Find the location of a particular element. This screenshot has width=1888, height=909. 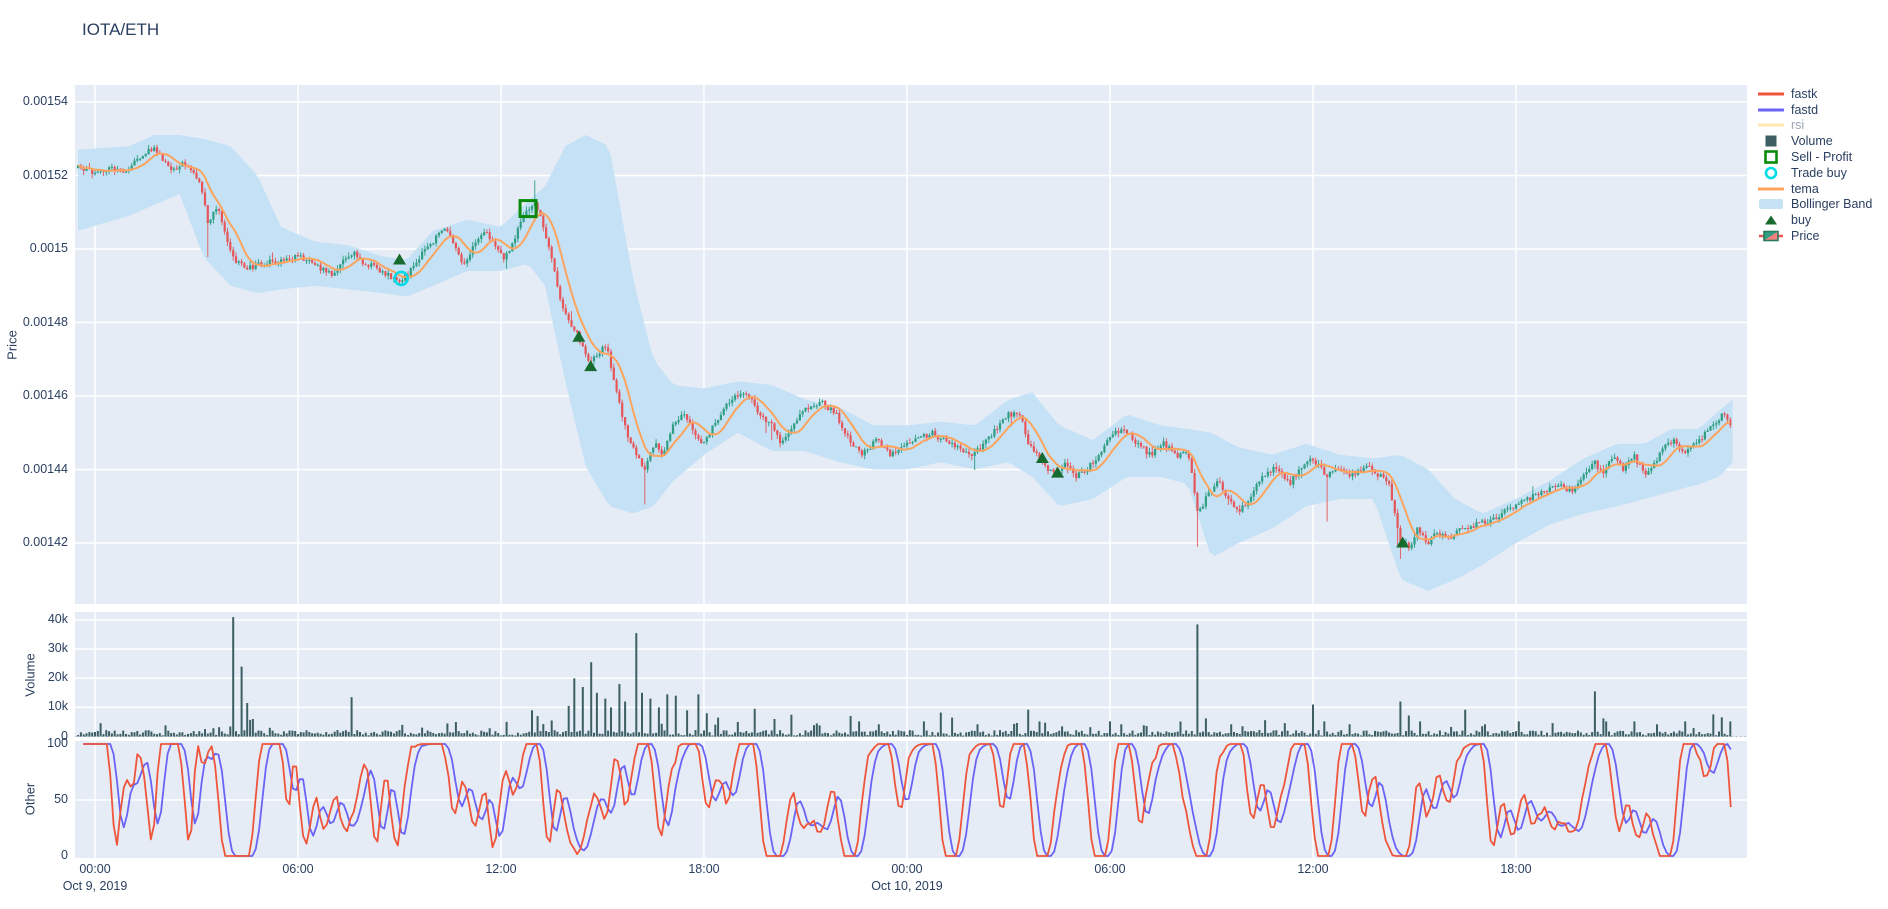

trade-buy-marker is located at coordinates (401, 278).